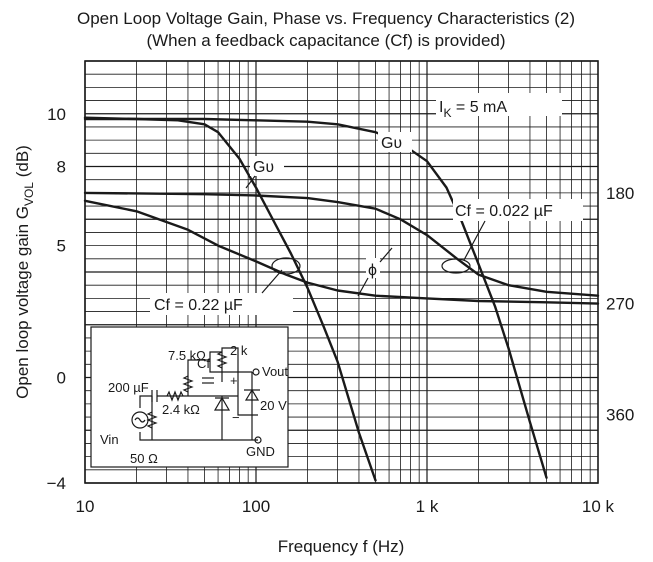 Image resolution: width=653 pixels, height=562 pixels. I want to click on cf-low-bg, so click(221, 304).